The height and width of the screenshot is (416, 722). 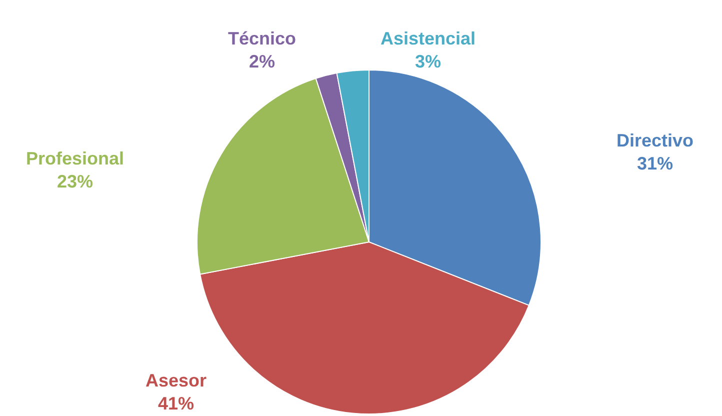 What do you see at coordinates (262, 62) in the screenshot?
I see `data-label: 2%` at bounding box center [262, 62].